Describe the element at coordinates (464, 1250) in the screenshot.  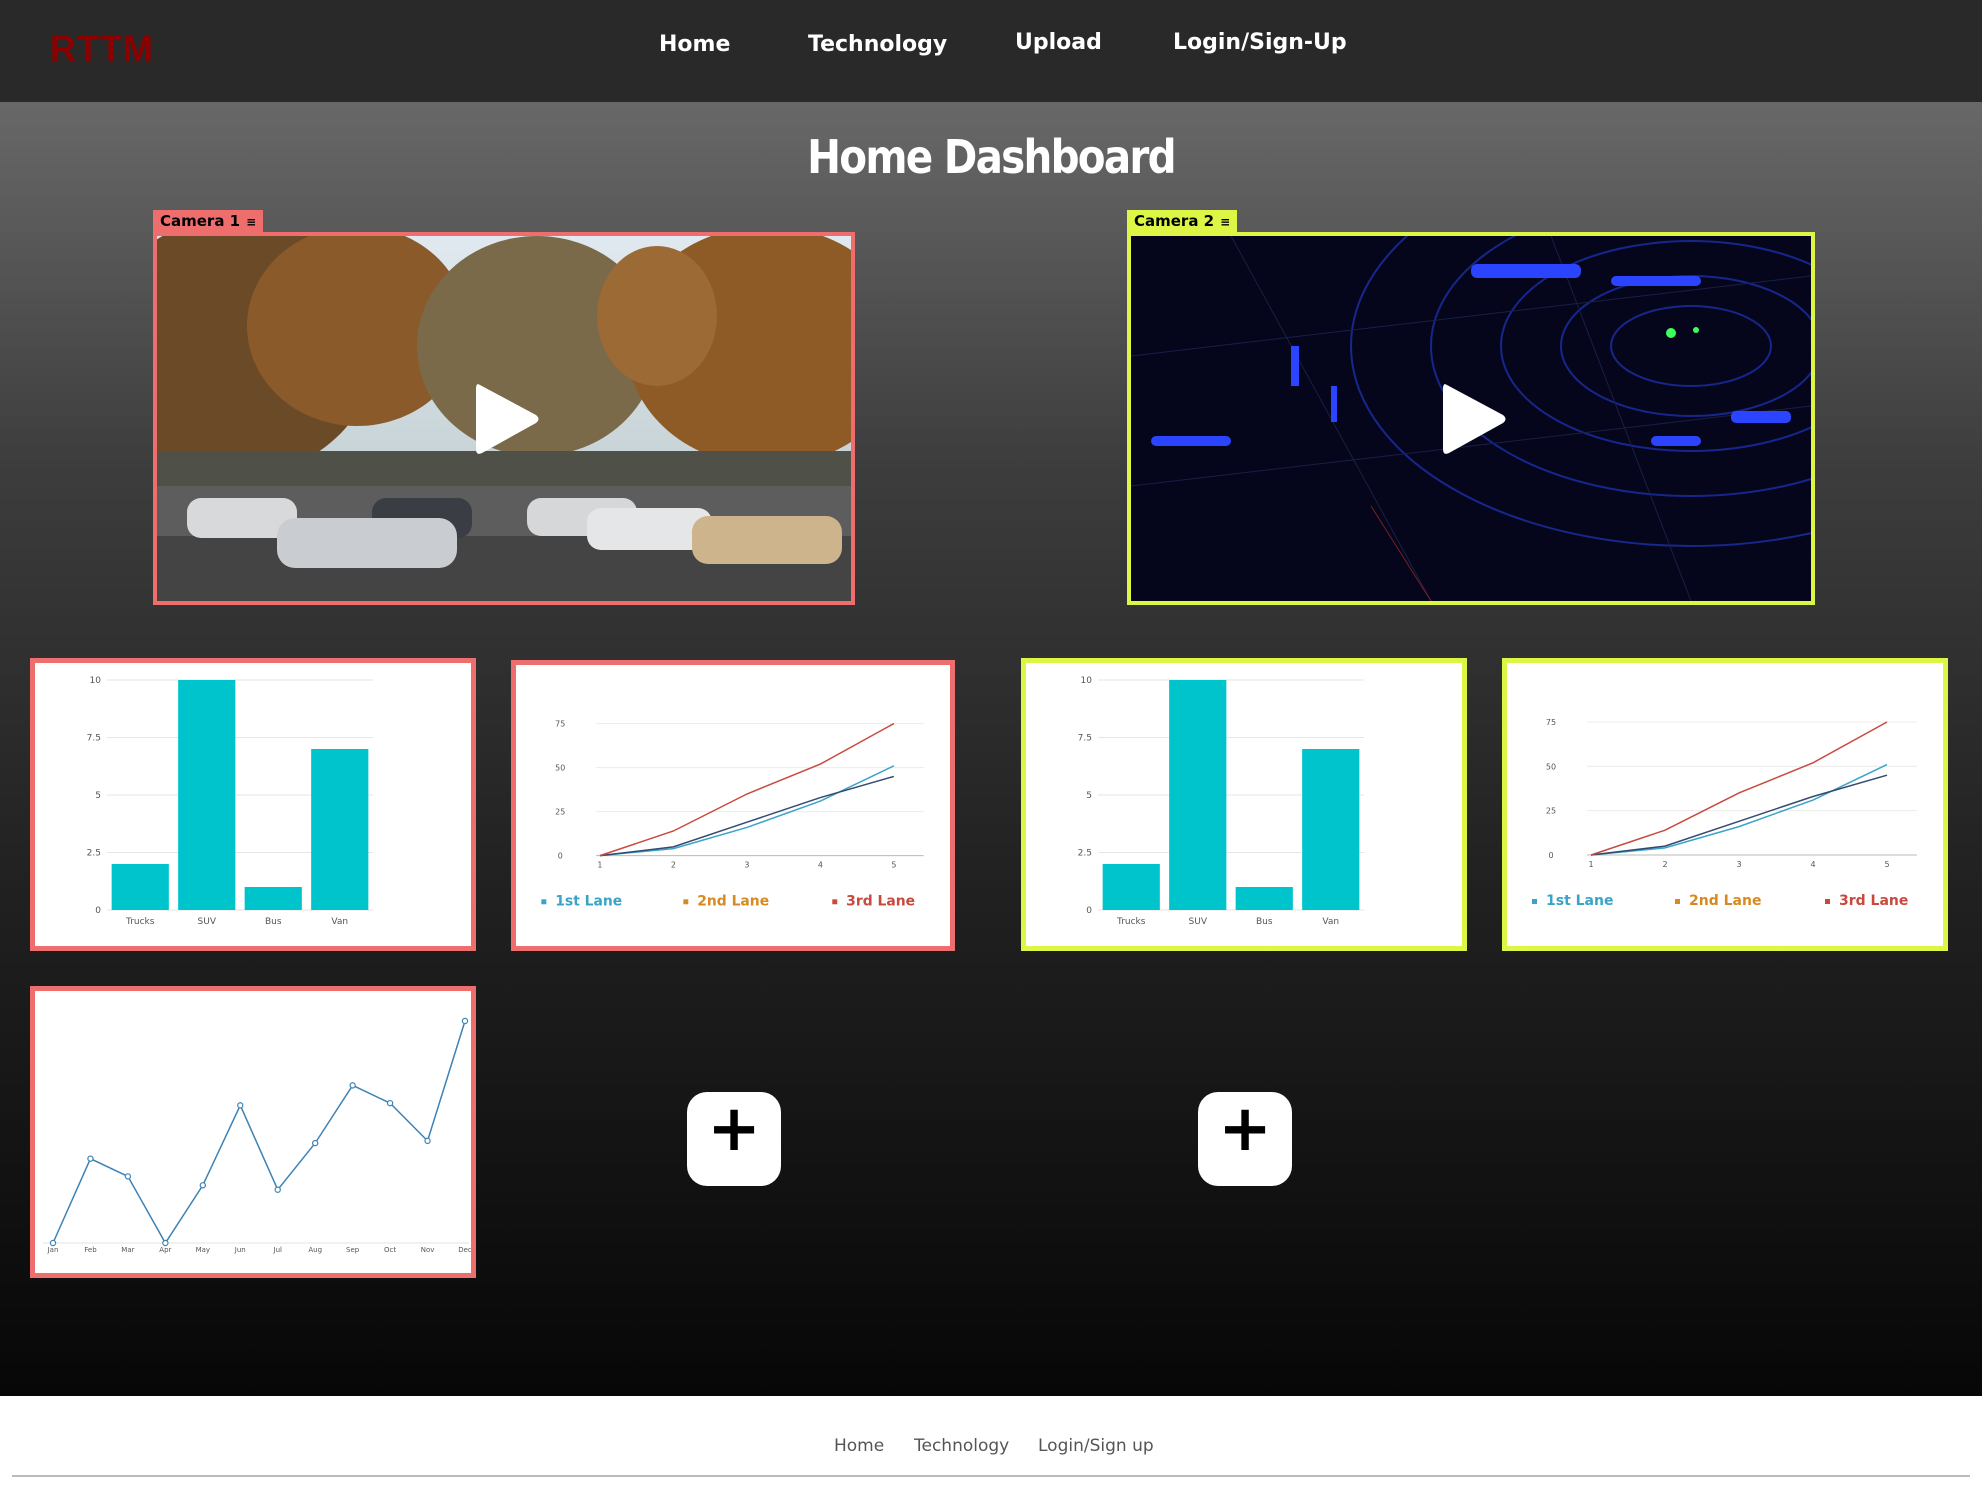
I see `x-tick-label: Dec` at that location.